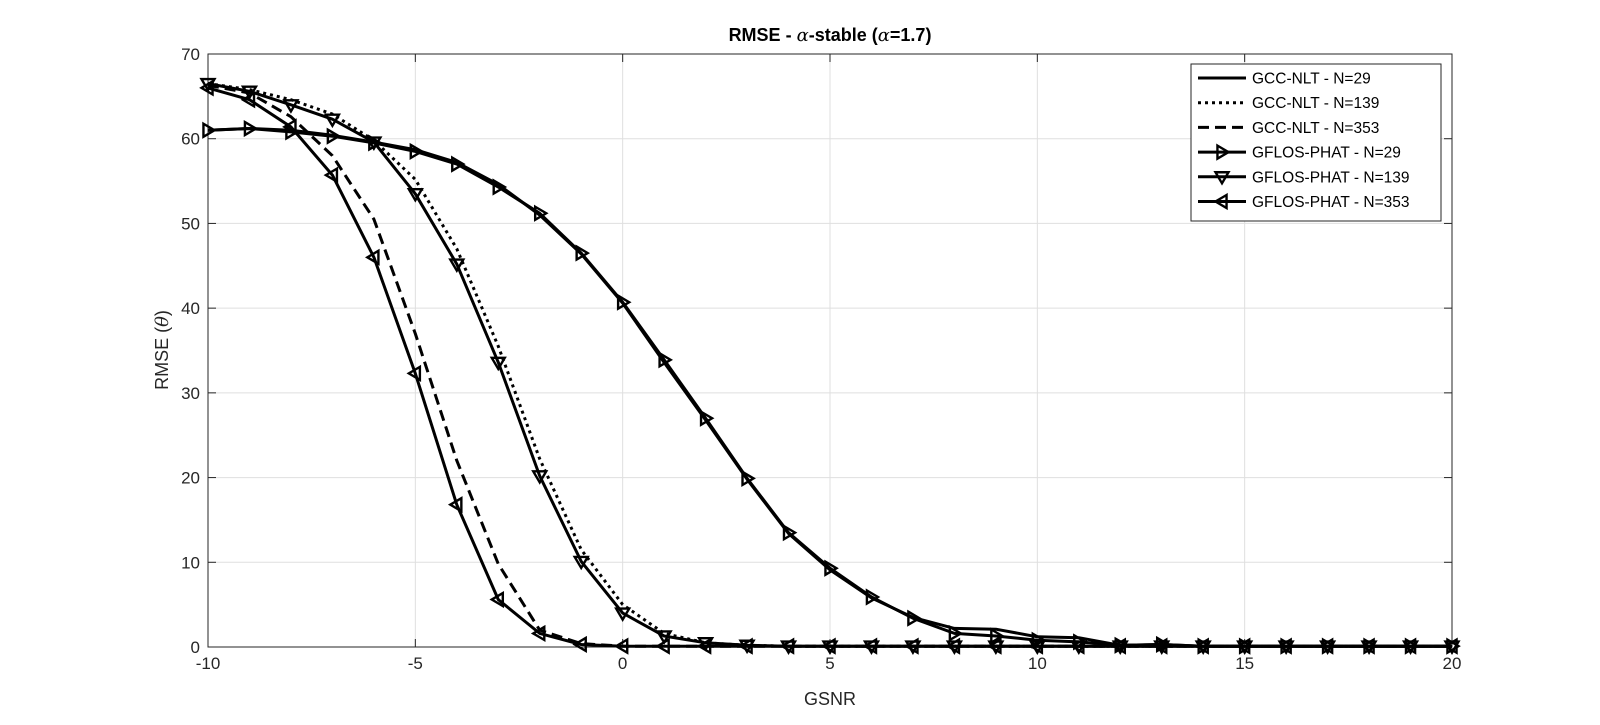 Image resolution: width=1600 pixels, height=725 pixels. Describe the element at coordinates (1326, 153) in the screenshot. I see `legend-label: GFLOS-PHAT - N=29` at that location.